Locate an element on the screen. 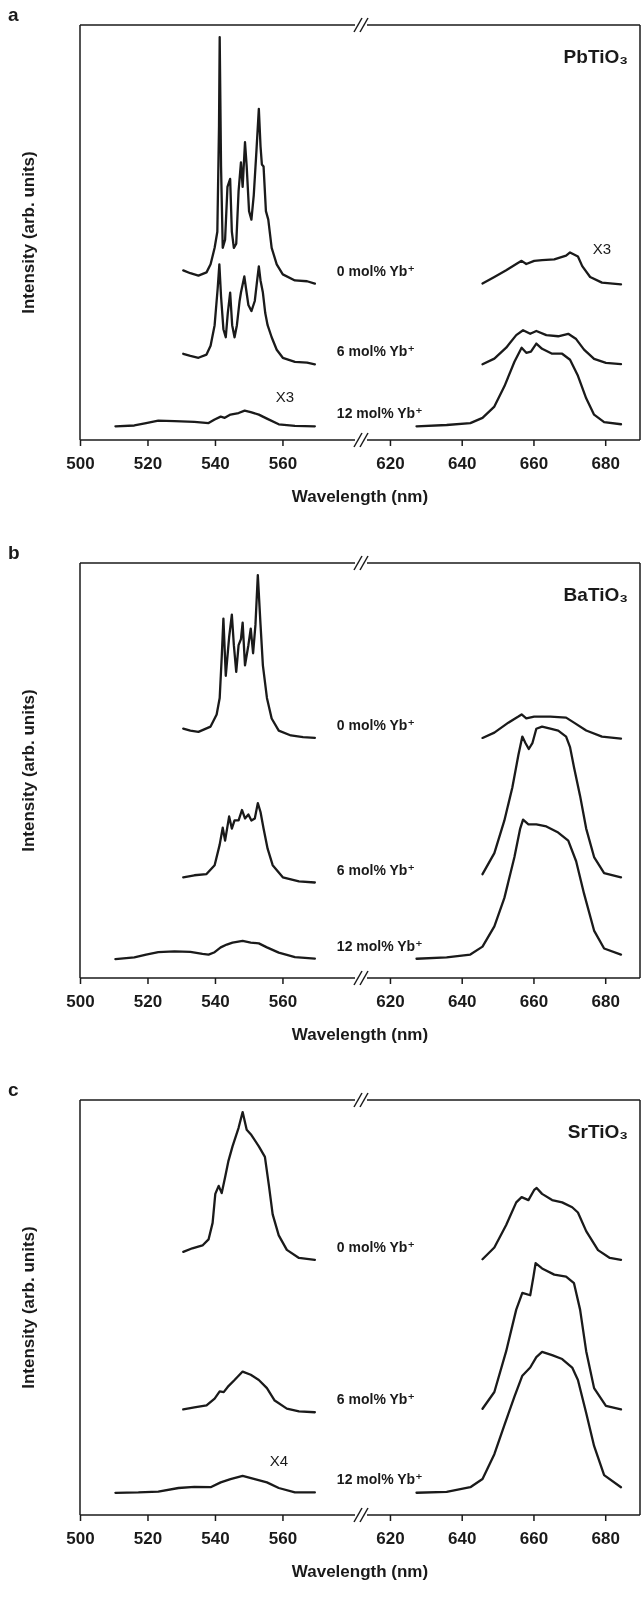 This screenshot has width=643, height=1598. chart-title: BaTiO₃ is located at coordinates (595, 594).